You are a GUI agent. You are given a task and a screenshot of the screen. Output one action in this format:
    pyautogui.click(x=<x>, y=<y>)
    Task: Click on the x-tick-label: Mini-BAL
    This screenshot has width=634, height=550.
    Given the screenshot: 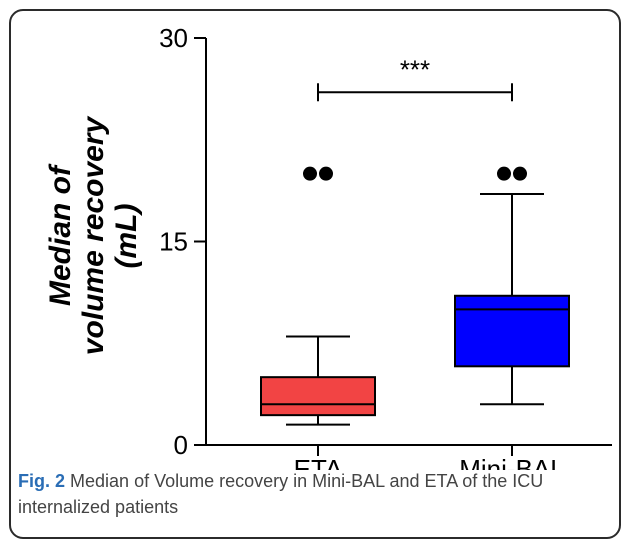 What is the action you would take?
    pyautogui.click(x=511, y=462)
    